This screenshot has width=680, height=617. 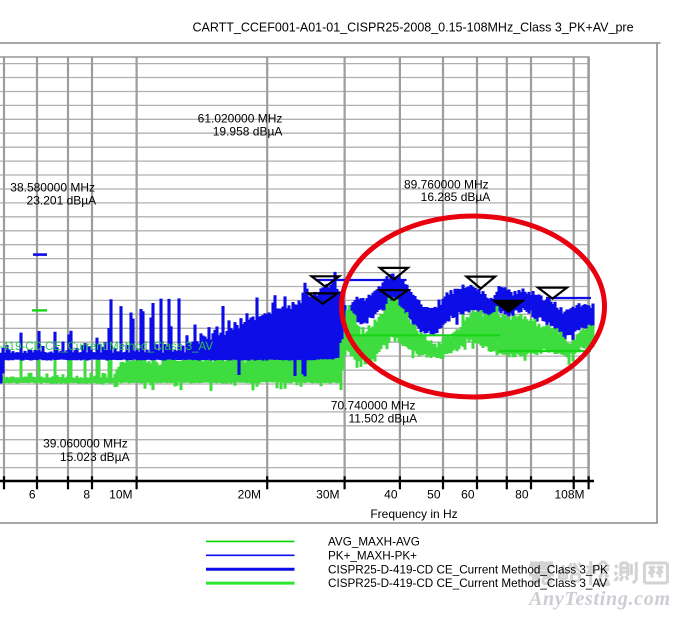 What do you see at coordinates (446, 185) in the screenshot?
I see `svg-text: 89.760000 MHz` at bounding box center [446, 185].